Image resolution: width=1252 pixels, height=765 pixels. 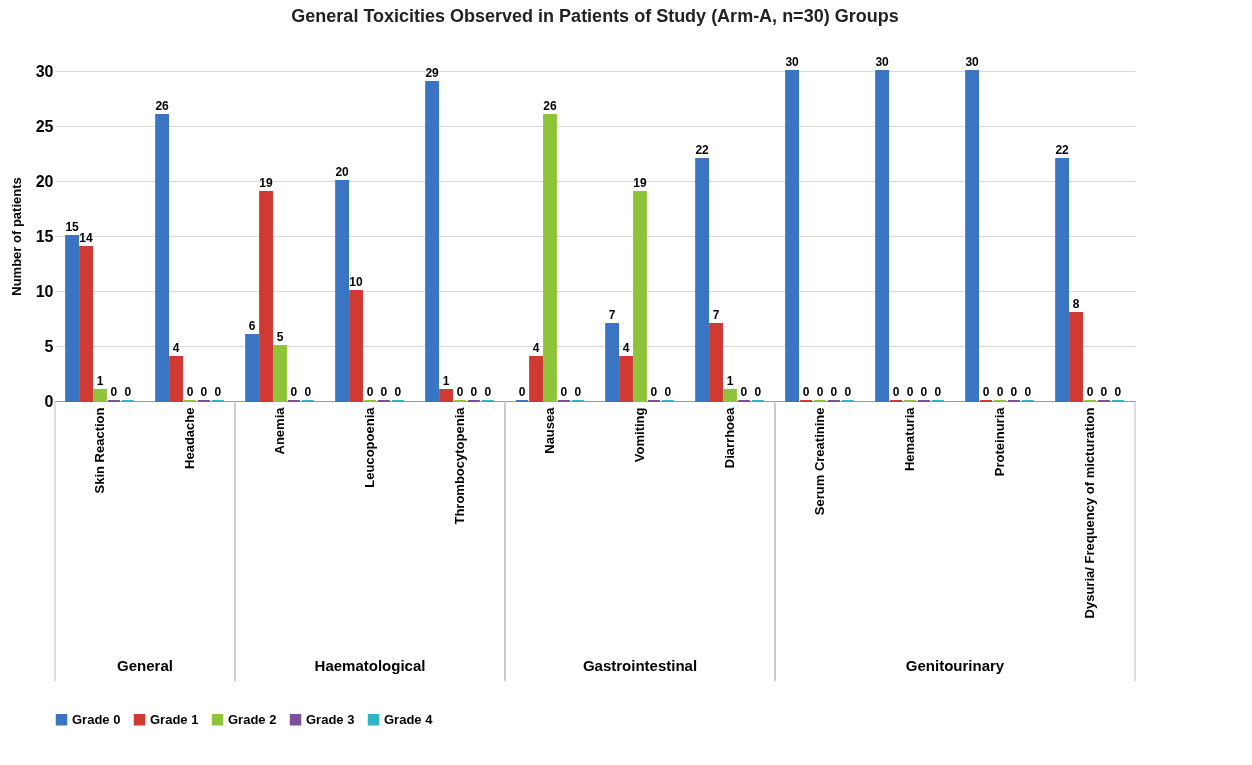 I want to click on data-label: 14, so click(x=86, y=238).